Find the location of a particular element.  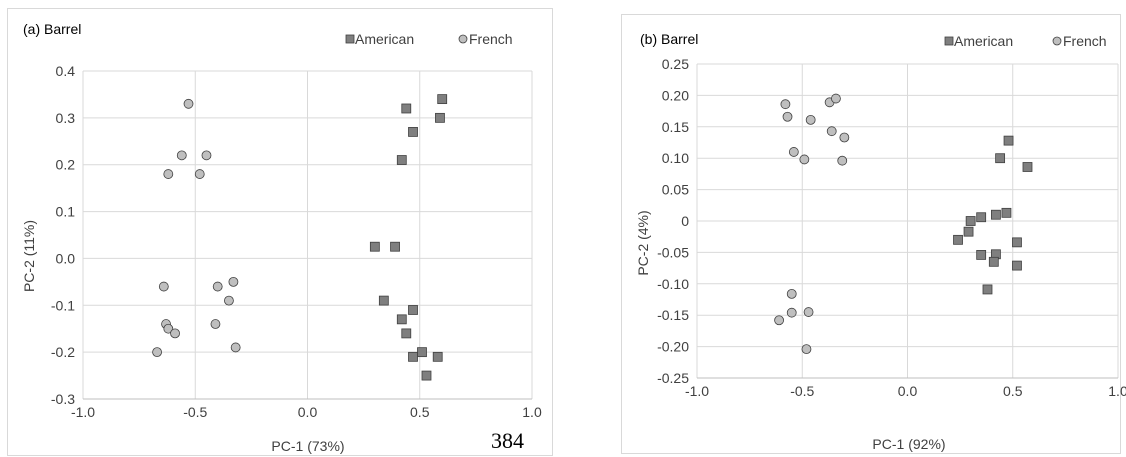

chart-a-ylabel: PC-2 (11%) is located at coordinates (29, 256).